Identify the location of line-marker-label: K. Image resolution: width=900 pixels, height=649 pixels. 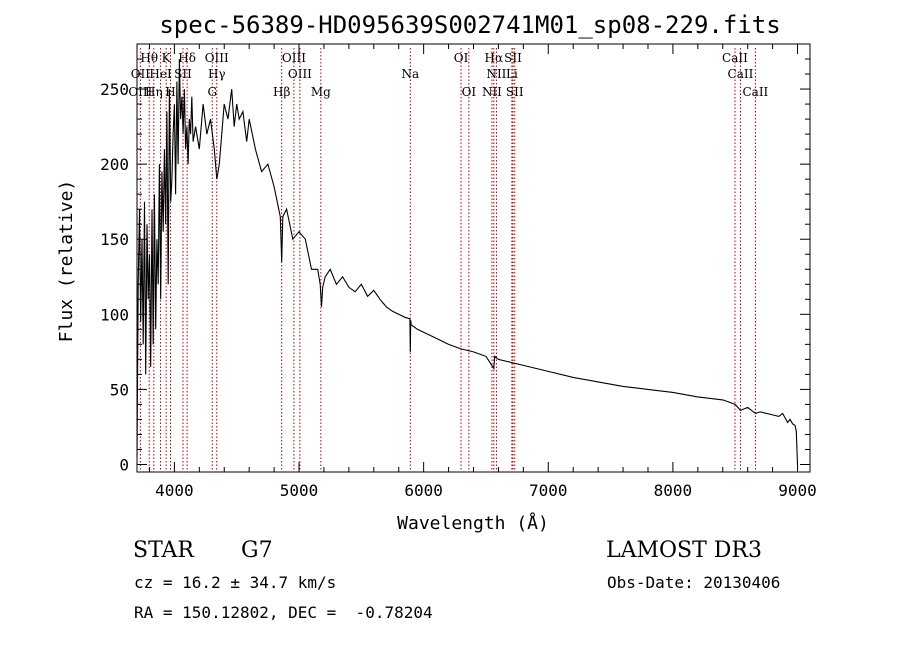
(167, 58).